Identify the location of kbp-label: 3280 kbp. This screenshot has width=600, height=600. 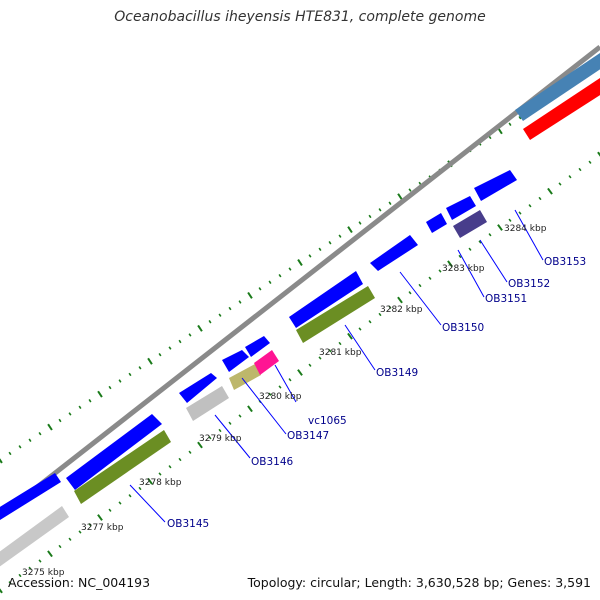
(280, 397).